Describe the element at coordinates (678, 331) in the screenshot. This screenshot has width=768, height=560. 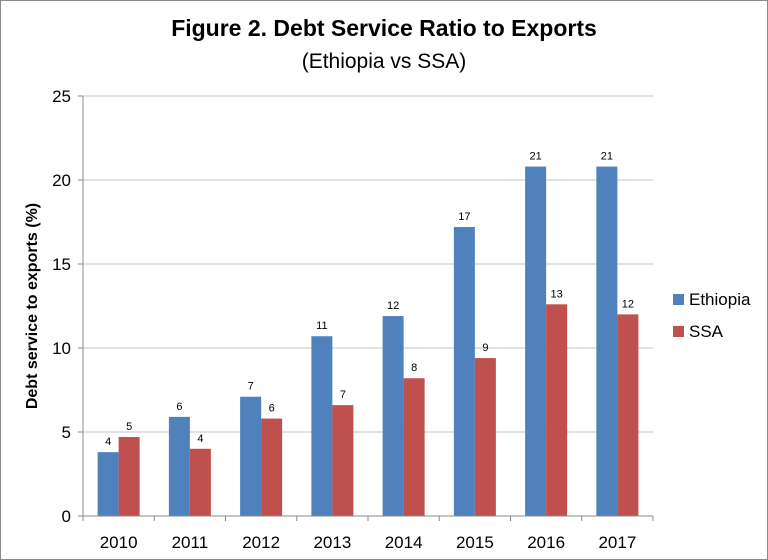
I see `legend-swatch-ssa` at that location.